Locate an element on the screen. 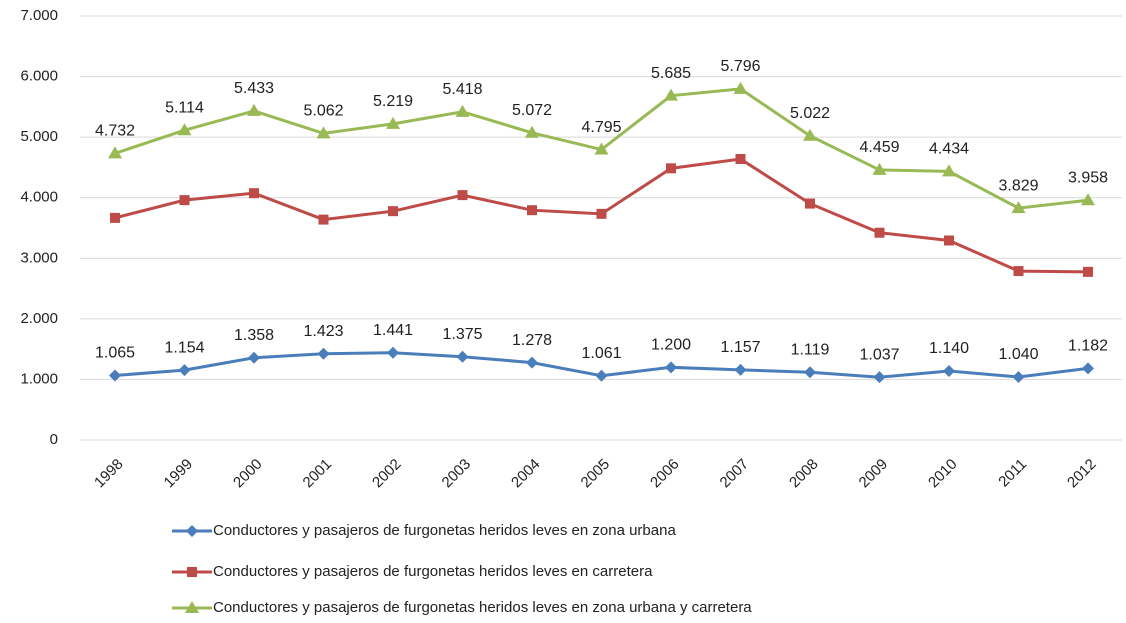 This screenshot has width=1126, height=623. y-tick-label: 7.000 is located at coordinates (39, 15).